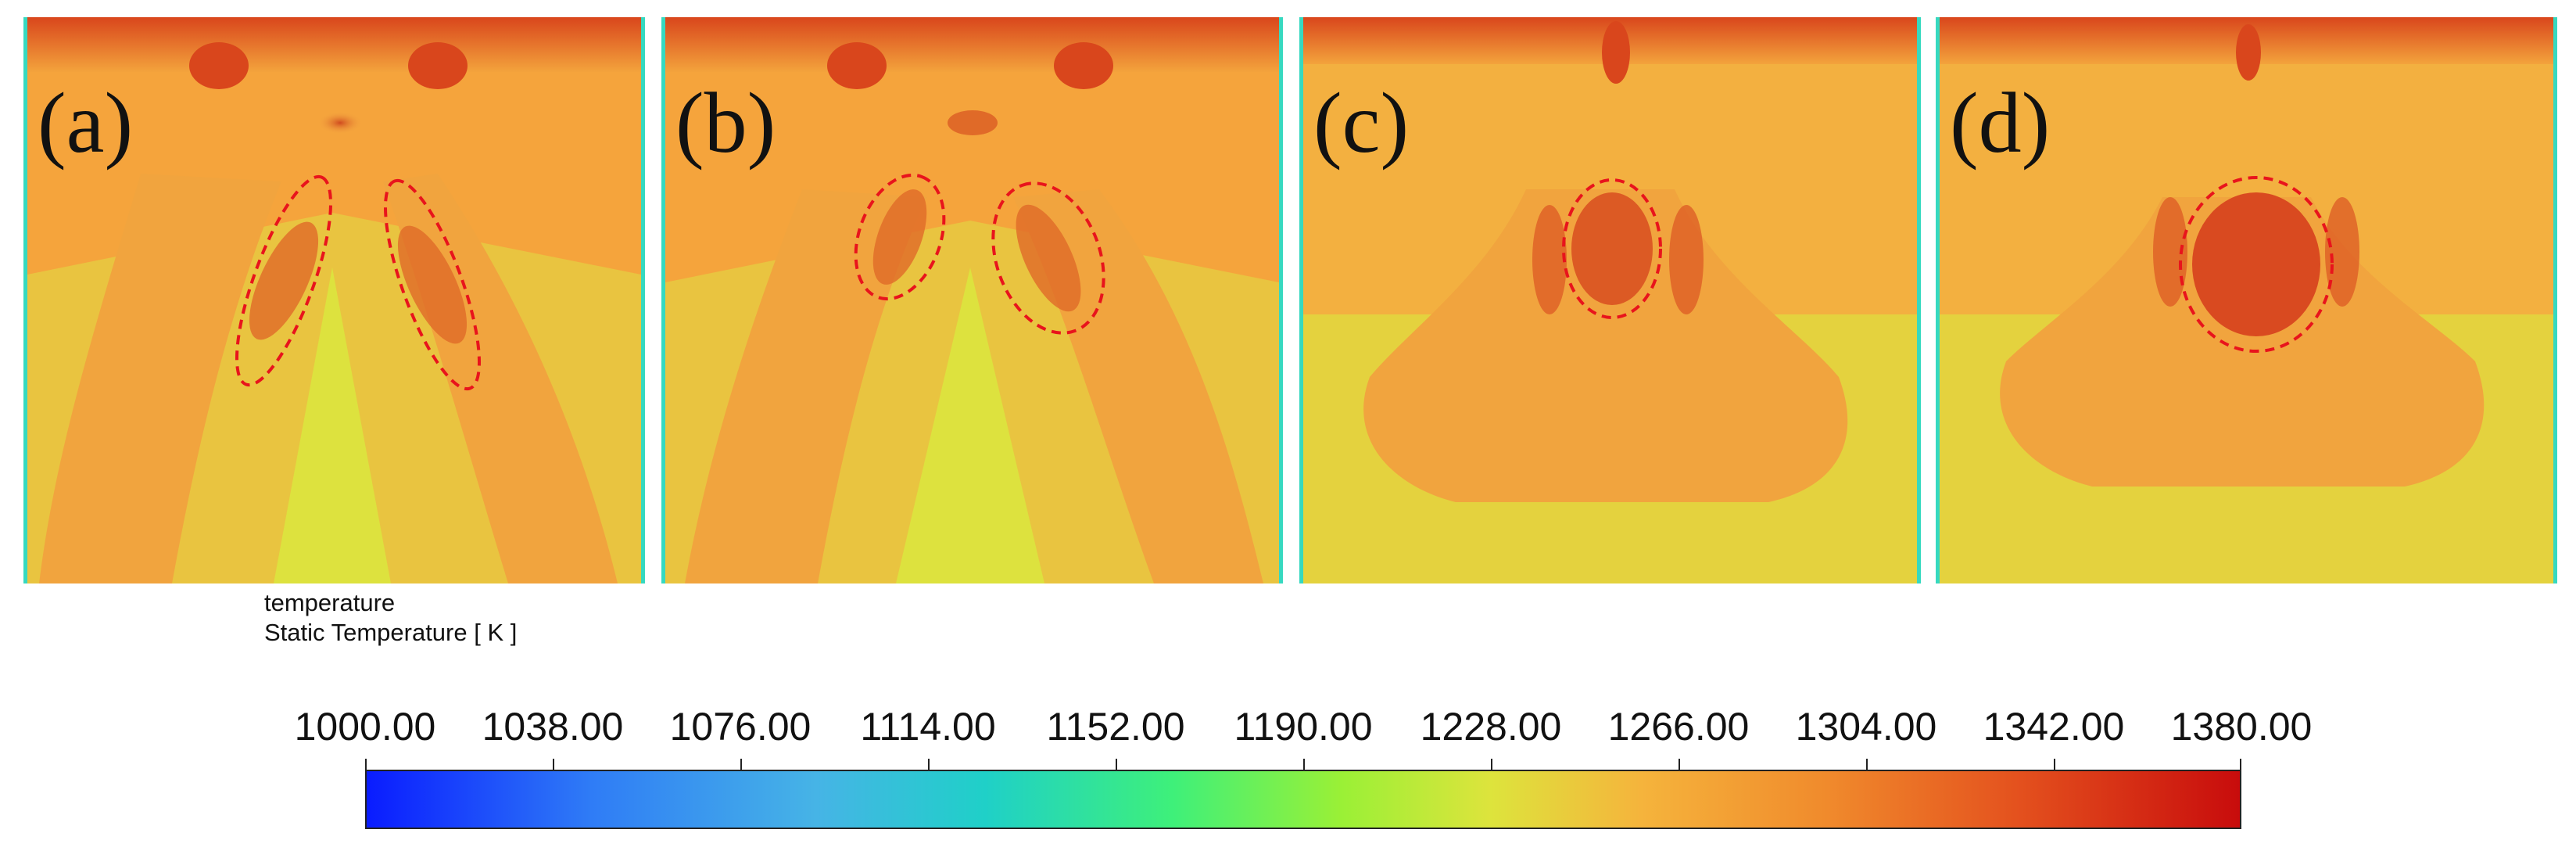  I want to click on tick-label: 1342.00, so click(2054, 727).